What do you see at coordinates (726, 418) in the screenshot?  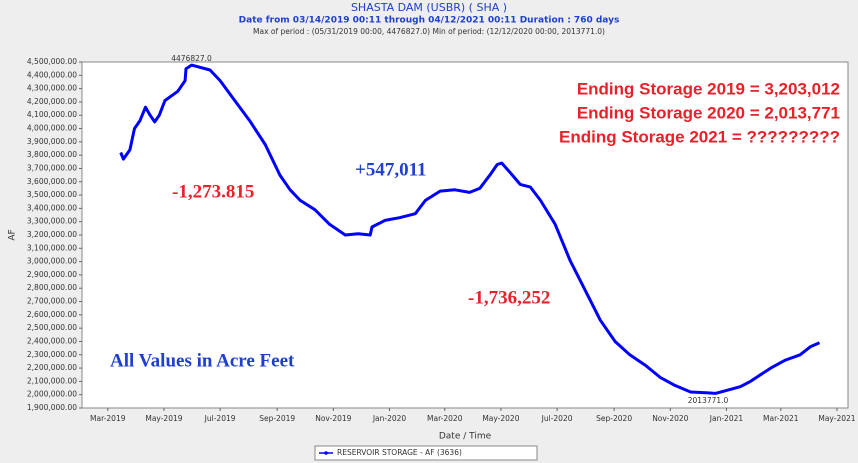 I see `x-tick-label: Jan-2021` at bounding box center [726, 418].